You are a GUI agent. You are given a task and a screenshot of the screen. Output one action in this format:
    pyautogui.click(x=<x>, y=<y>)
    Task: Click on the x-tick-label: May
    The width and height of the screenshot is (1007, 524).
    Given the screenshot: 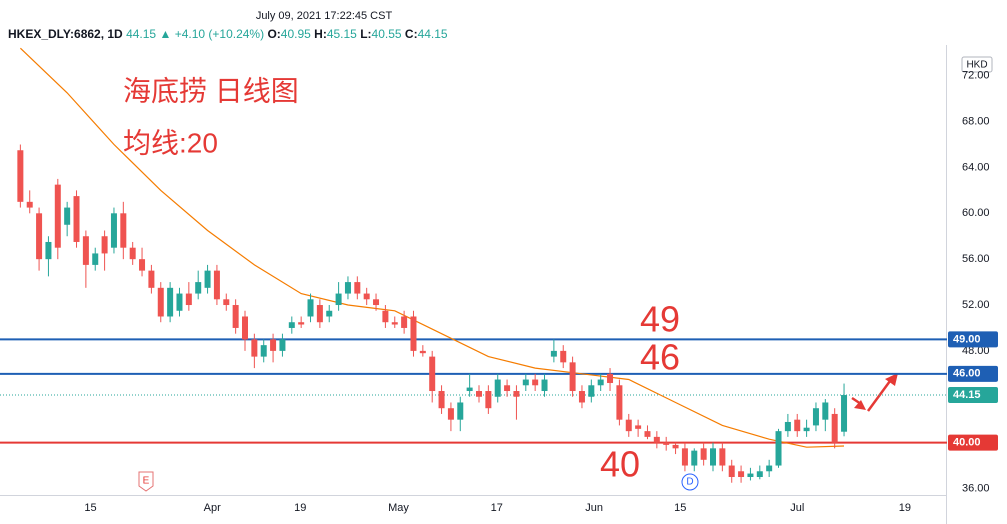 What is the action you would take?
    pyautogui.click(x=398, y=508)
    